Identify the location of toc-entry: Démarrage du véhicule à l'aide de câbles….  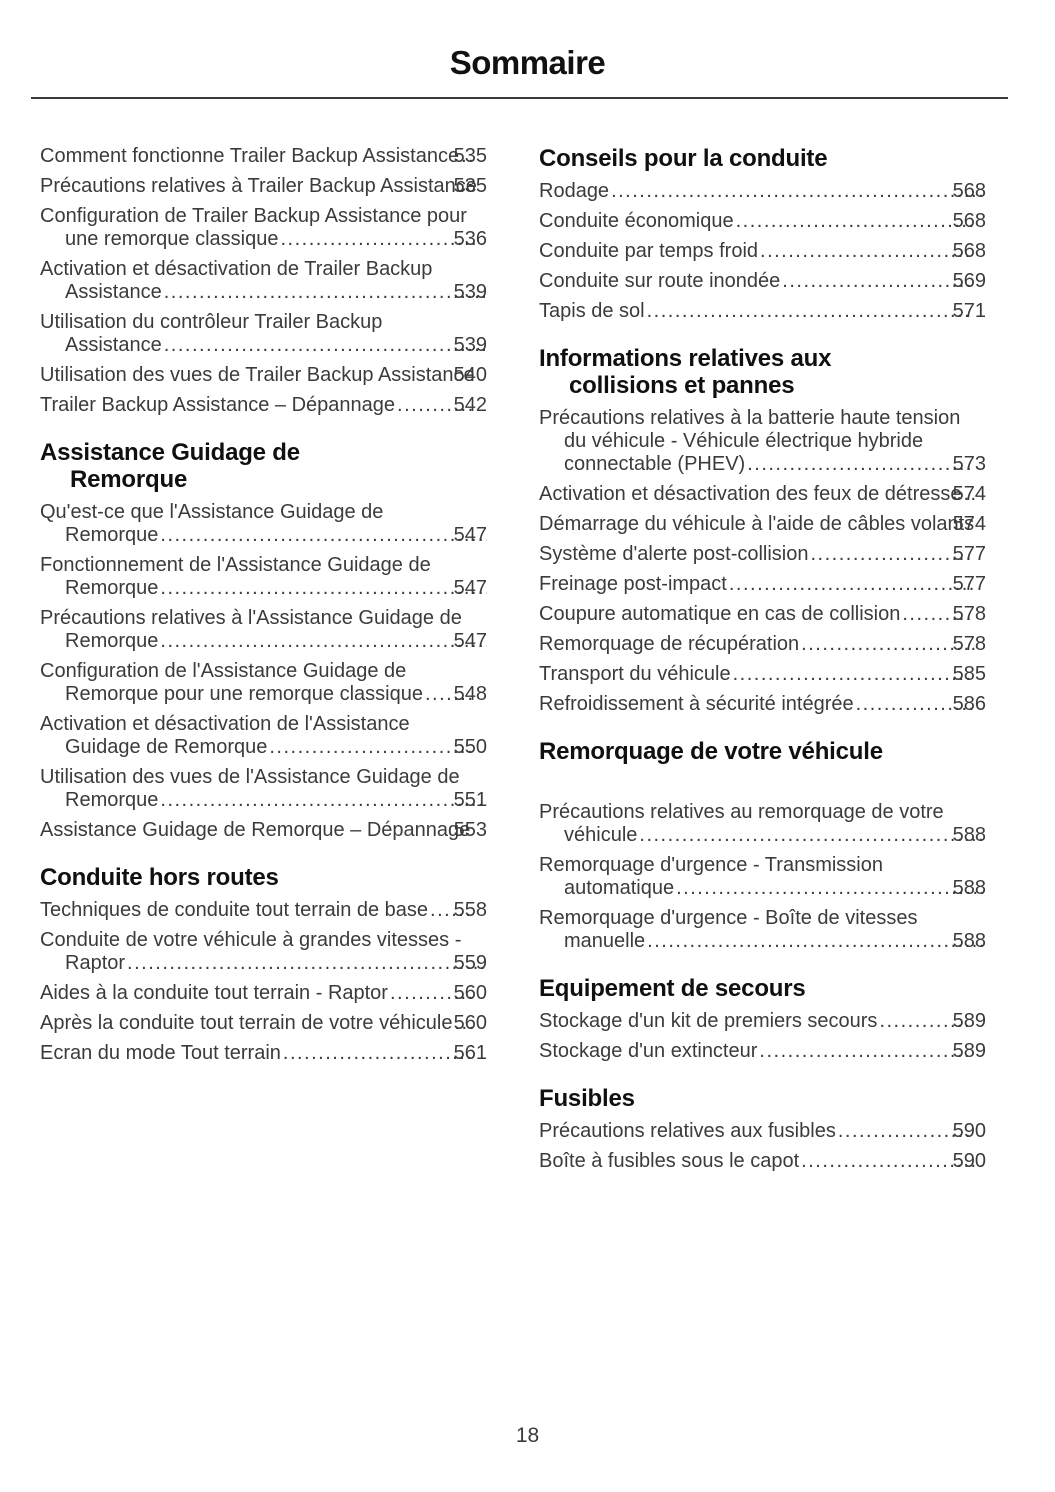
(762, 524).